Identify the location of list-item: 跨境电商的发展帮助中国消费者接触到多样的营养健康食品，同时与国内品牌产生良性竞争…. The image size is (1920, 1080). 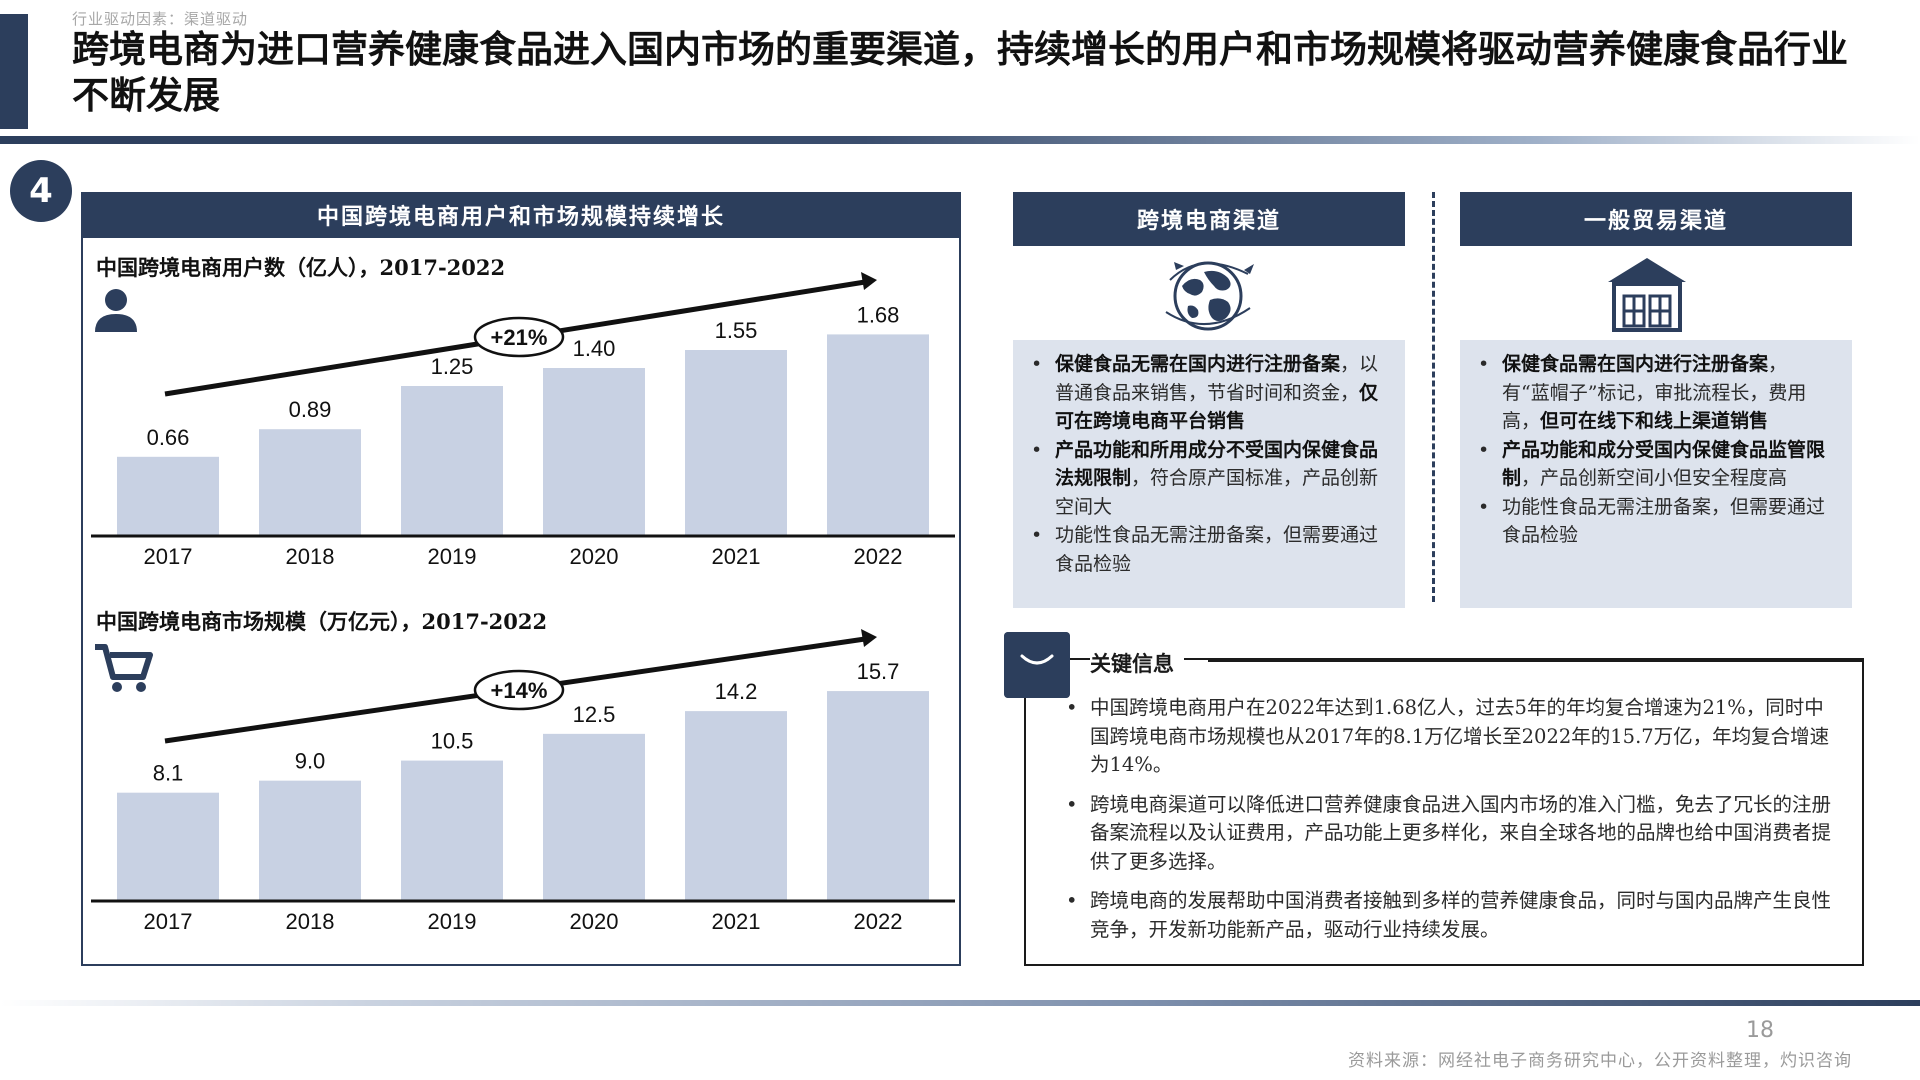
(1454, 915).